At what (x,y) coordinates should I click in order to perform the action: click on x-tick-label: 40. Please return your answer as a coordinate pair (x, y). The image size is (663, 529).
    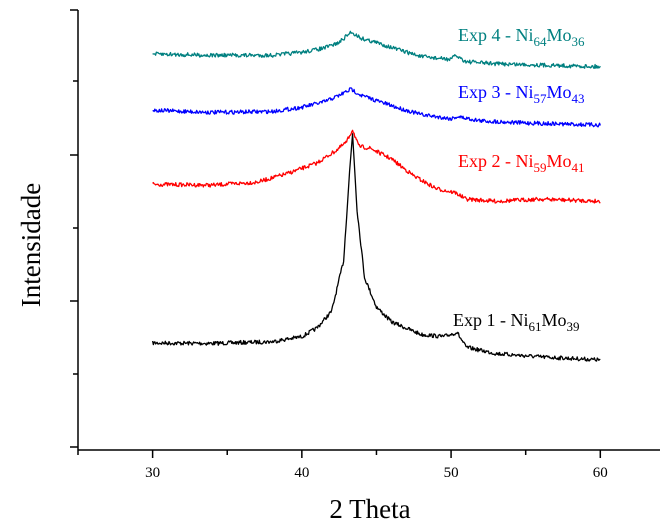
    Looking at the image, I should click on (301, 473).